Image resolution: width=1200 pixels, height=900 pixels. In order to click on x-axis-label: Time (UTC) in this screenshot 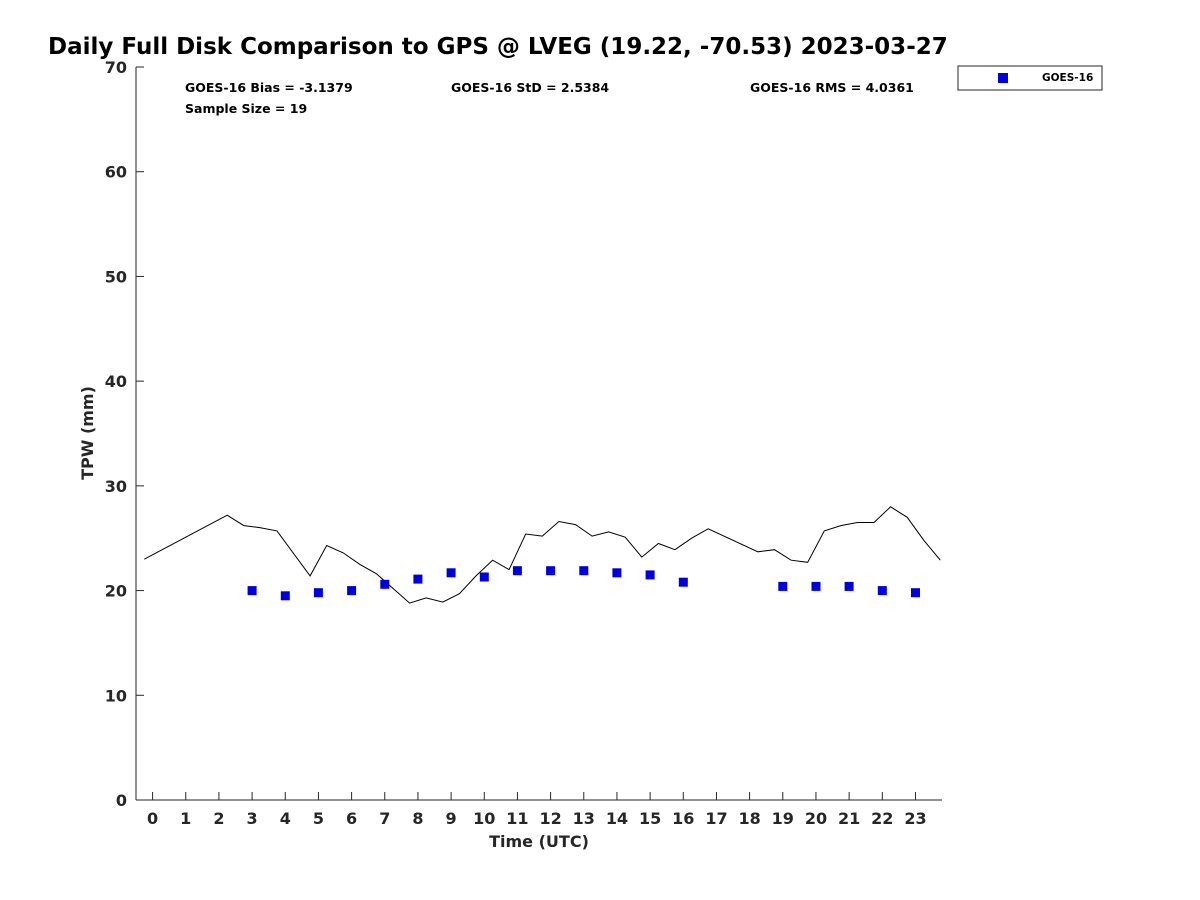, I will do `click(539, 841)`.